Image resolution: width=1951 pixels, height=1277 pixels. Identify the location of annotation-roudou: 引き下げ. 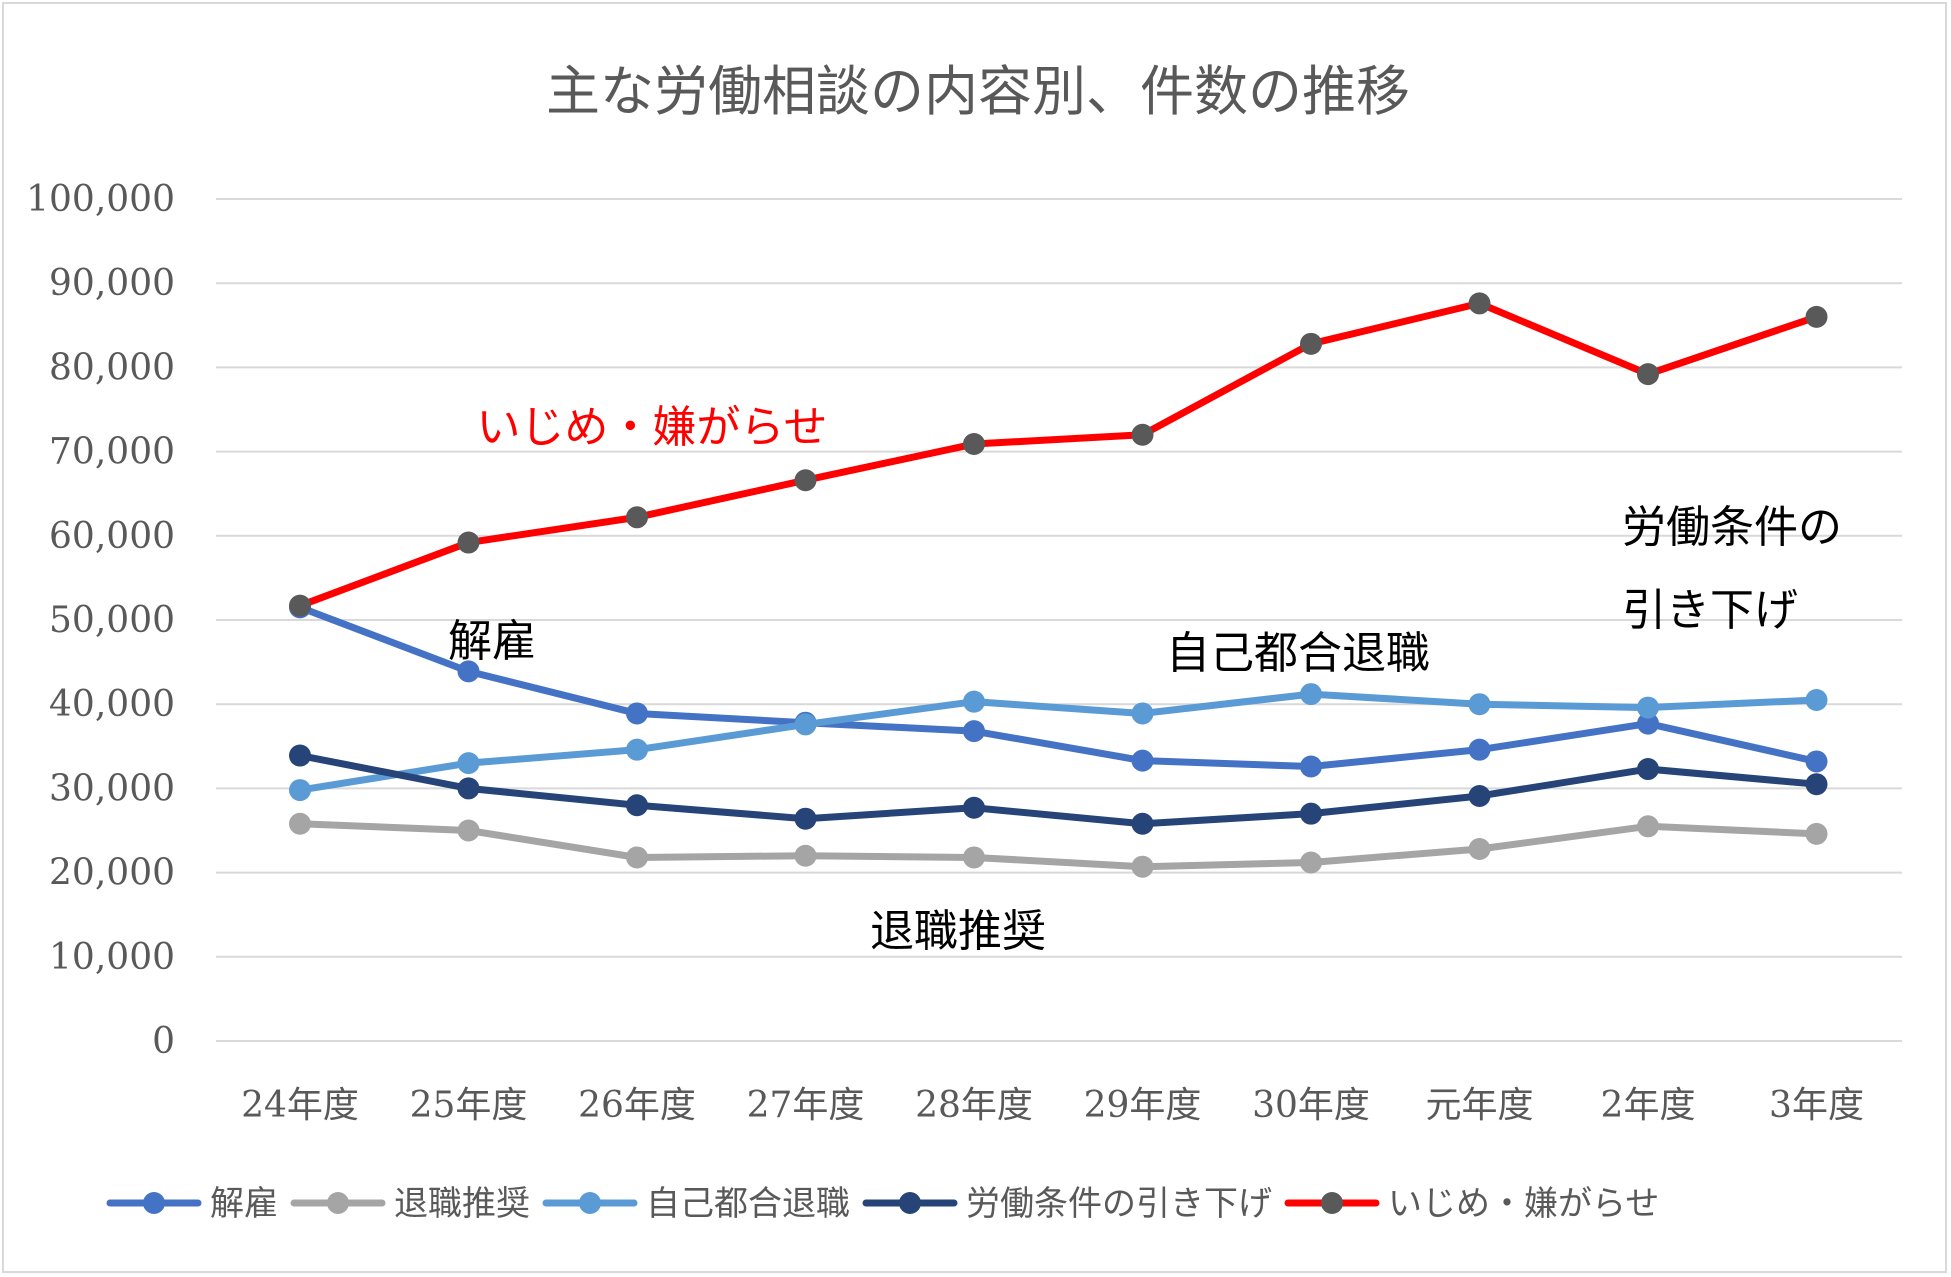
(1710, 610).